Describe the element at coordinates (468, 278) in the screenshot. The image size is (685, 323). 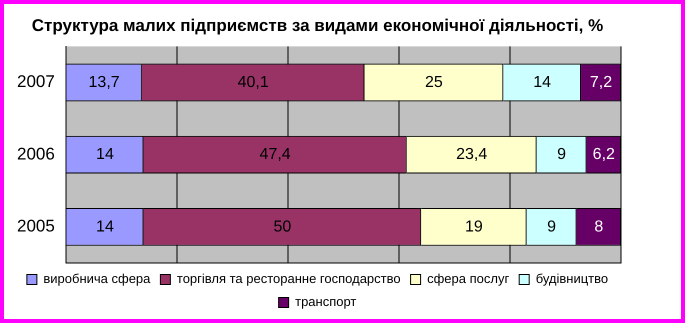
I see `legend-label: сфера послуг` at that location.